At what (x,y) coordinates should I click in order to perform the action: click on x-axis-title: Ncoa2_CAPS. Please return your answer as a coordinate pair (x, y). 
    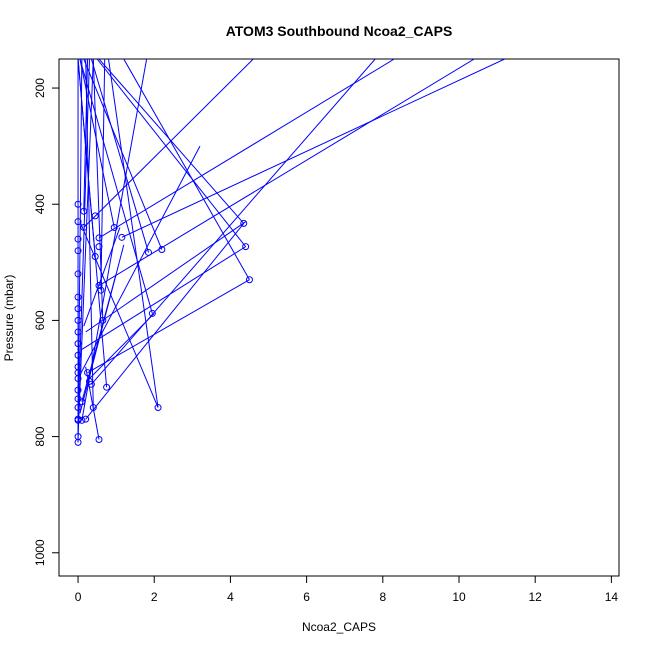
    Looking at the image, I should click on (339, 627).